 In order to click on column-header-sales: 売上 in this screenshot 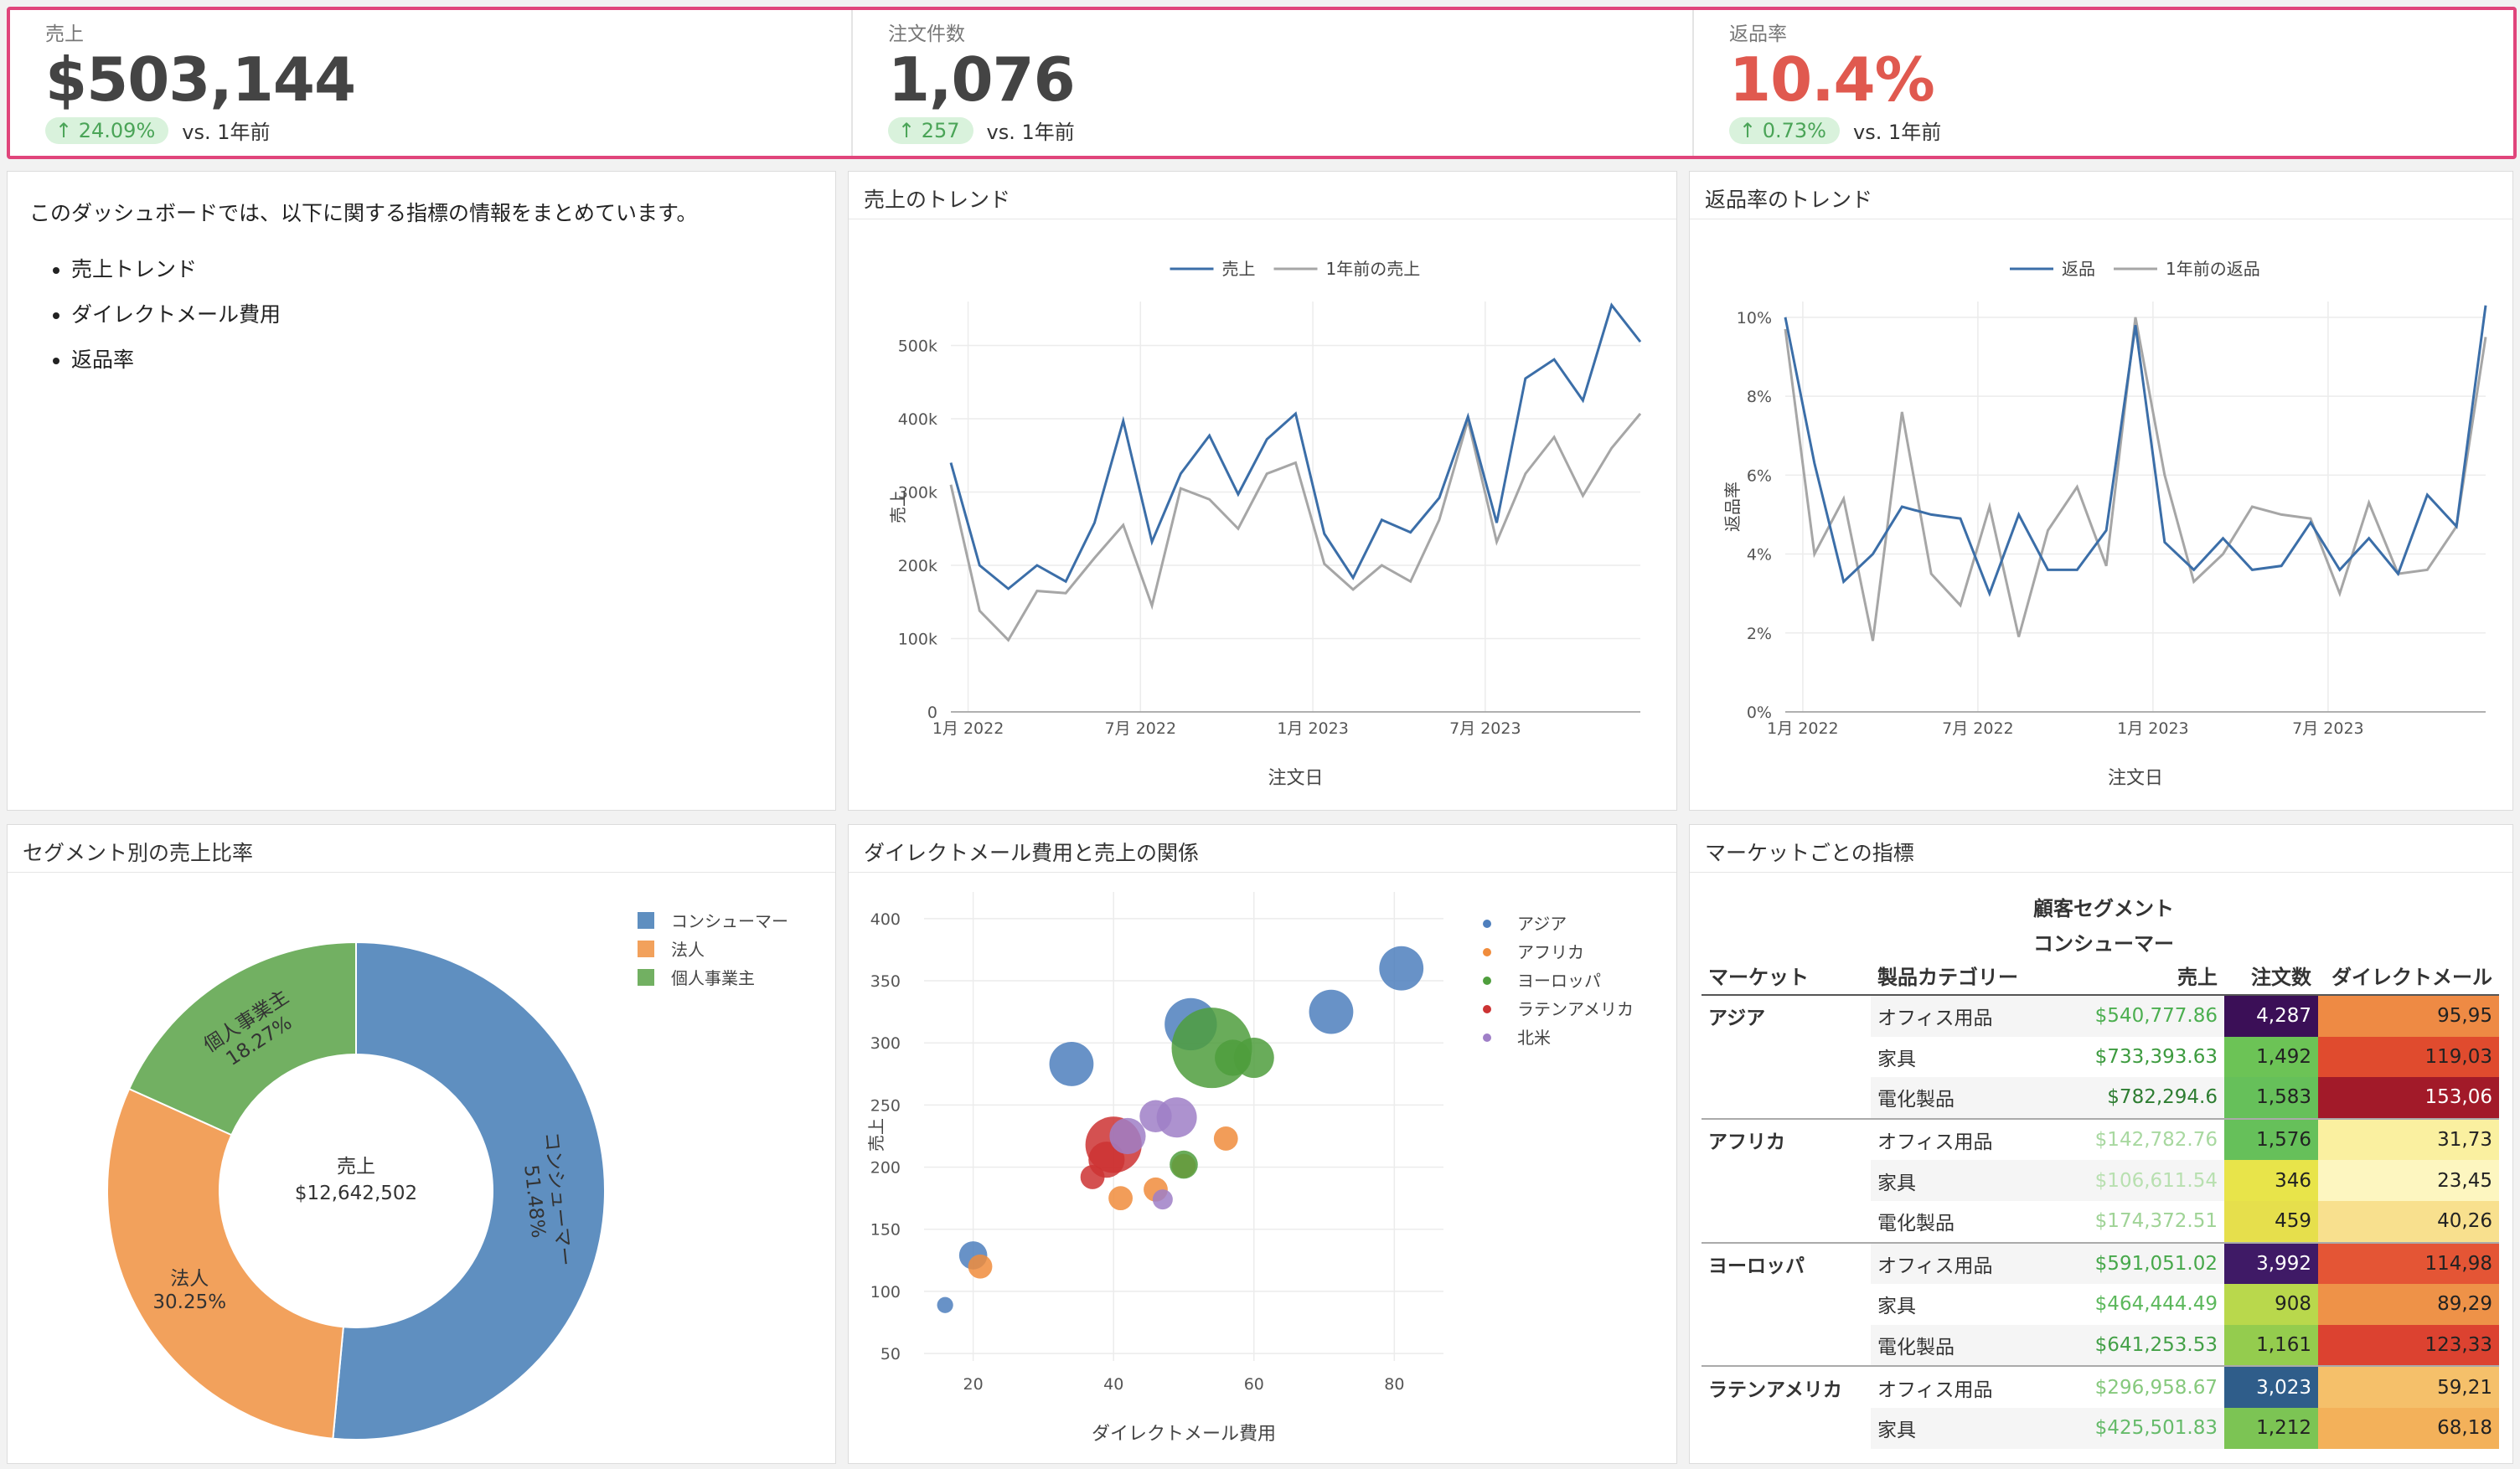, I will do `click(2142, 976)`.